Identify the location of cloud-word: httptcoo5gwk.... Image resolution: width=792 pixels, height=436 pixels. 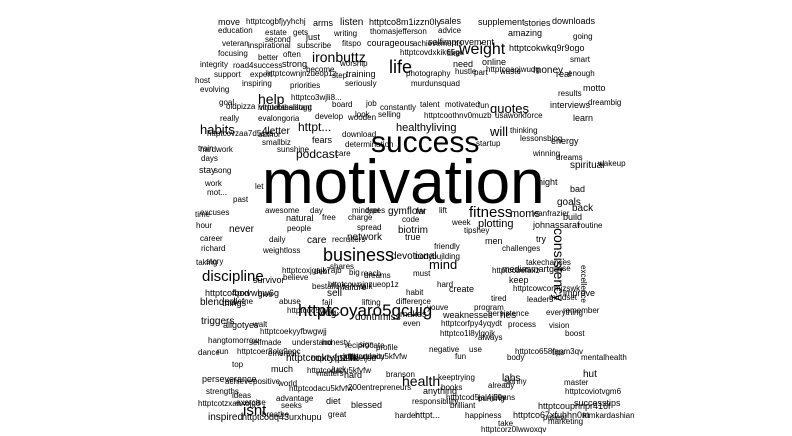
(314, 310).